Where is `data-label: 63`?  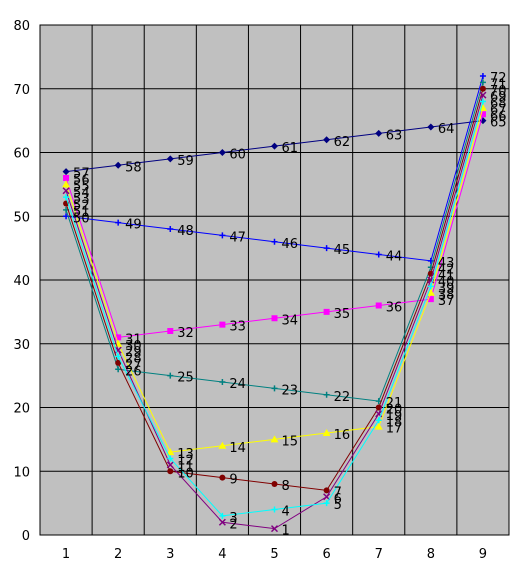
data-label: 63 is located at coordinates (394, 135).